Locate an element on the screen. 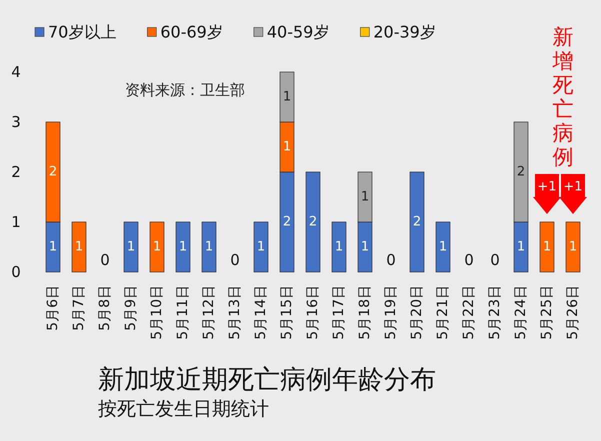 The width and height of the screenshot is (601, 441). x-tick-label: 5月17日 is located at coordinates (339, 312).